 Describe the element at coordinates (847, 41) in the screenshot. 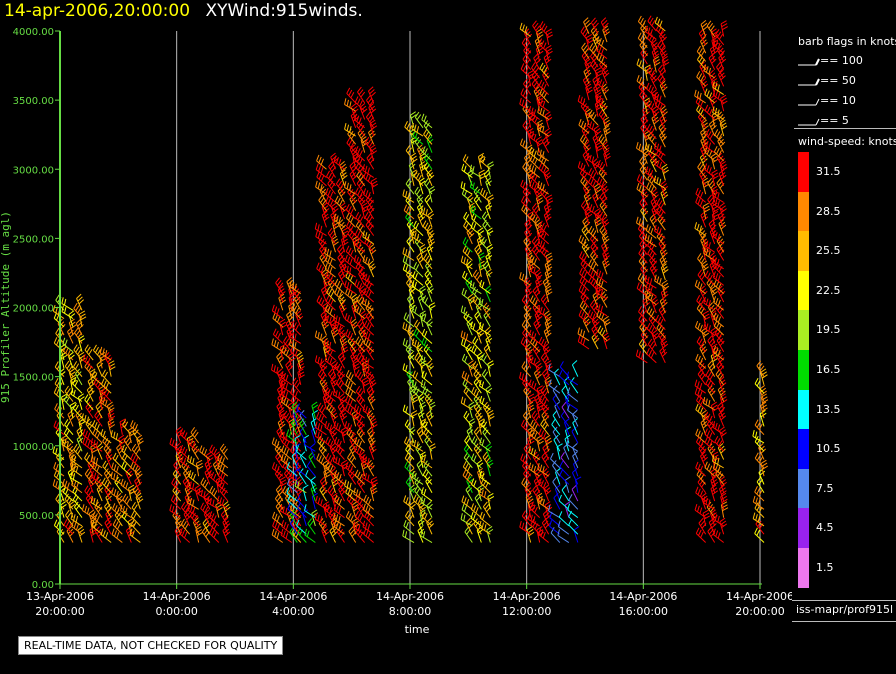

I see `barb-legend-title: barb flags in knots` at that location.